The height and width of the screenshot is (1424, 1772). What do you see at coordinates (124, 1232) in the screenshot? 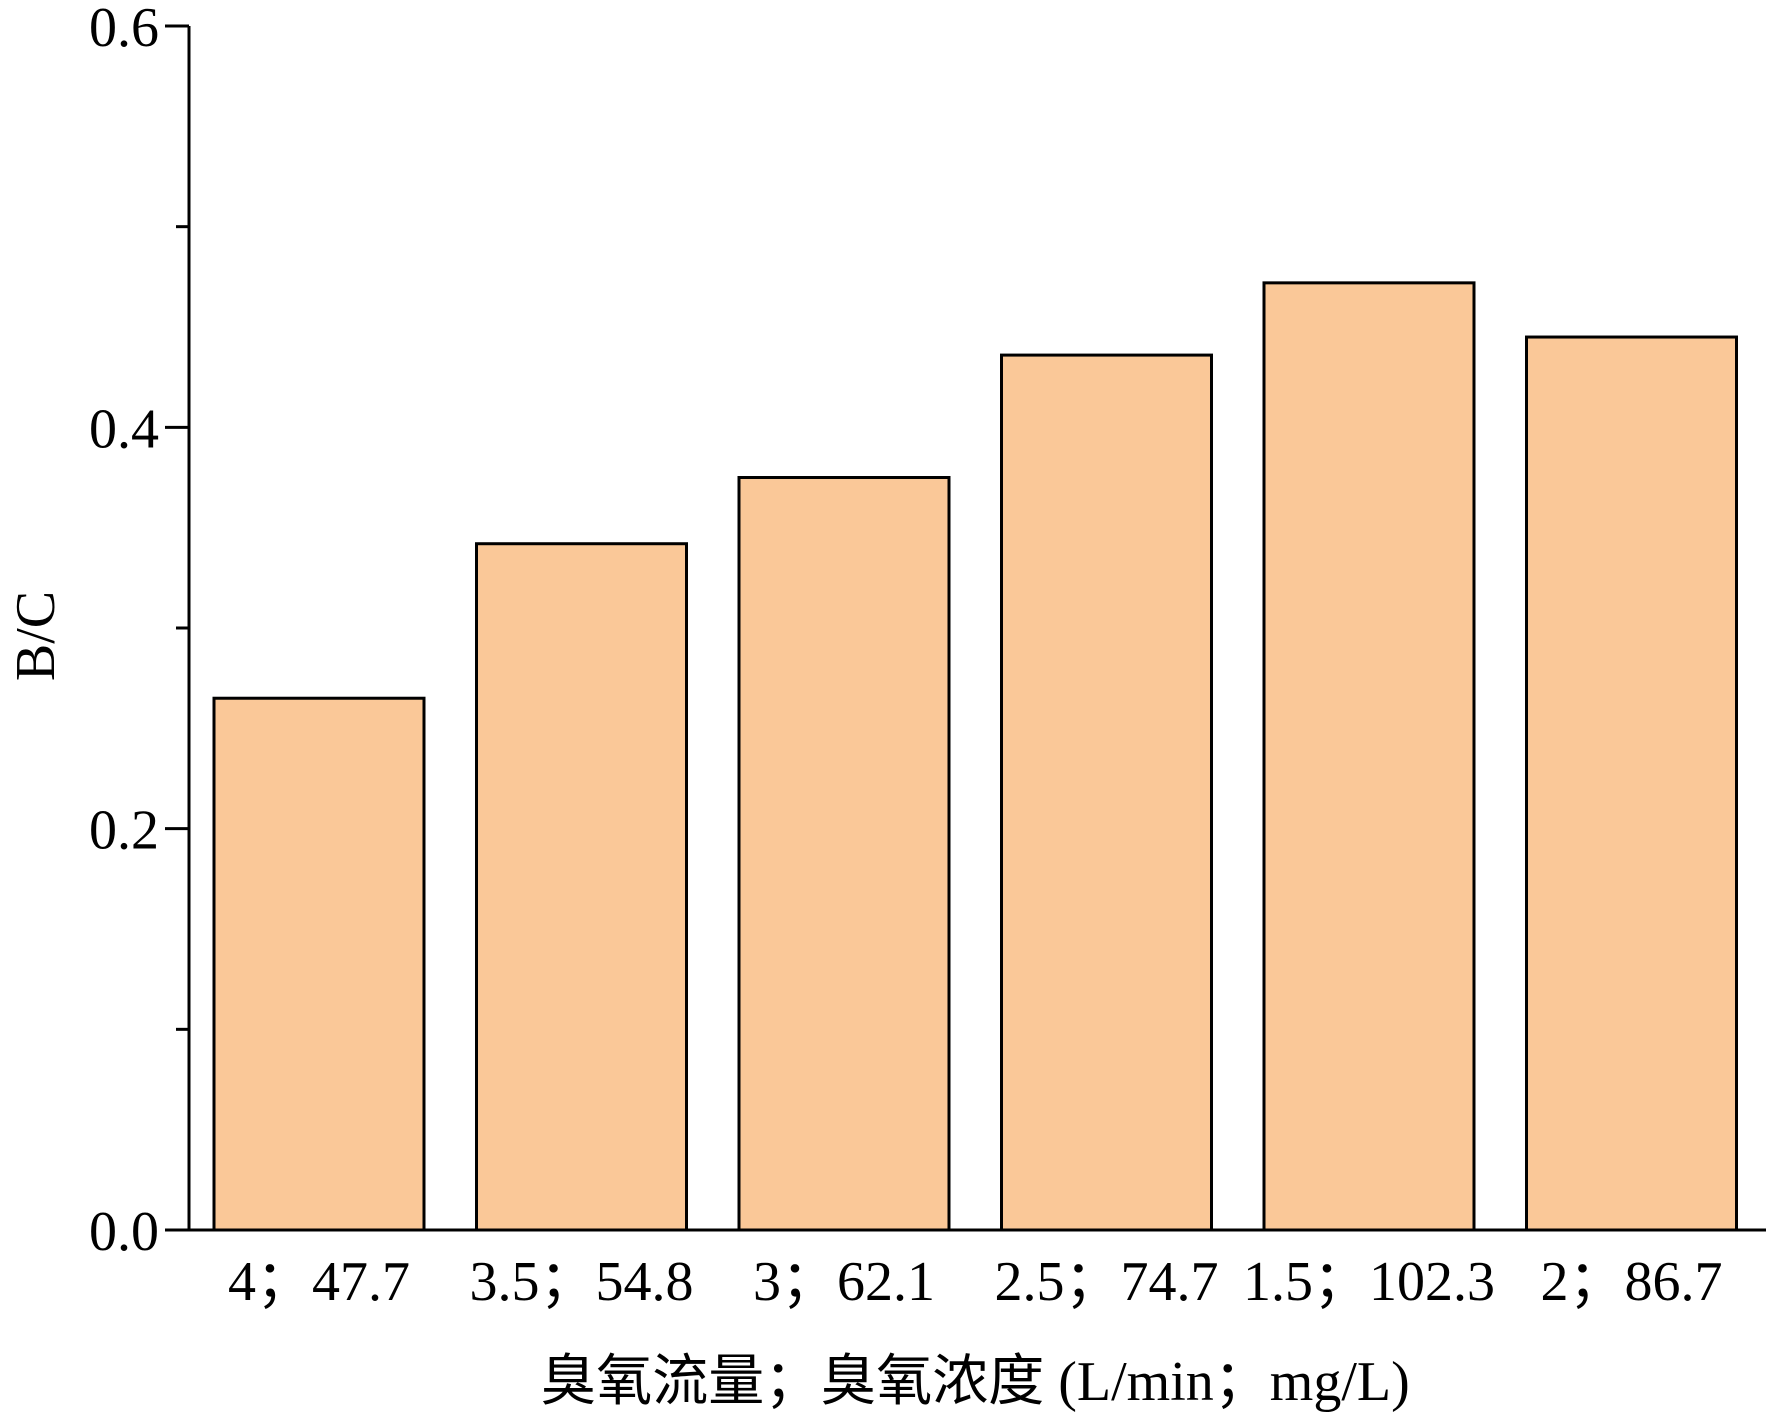
I see `y-tick-label: 0.0` at bounding box center [124, 1232].